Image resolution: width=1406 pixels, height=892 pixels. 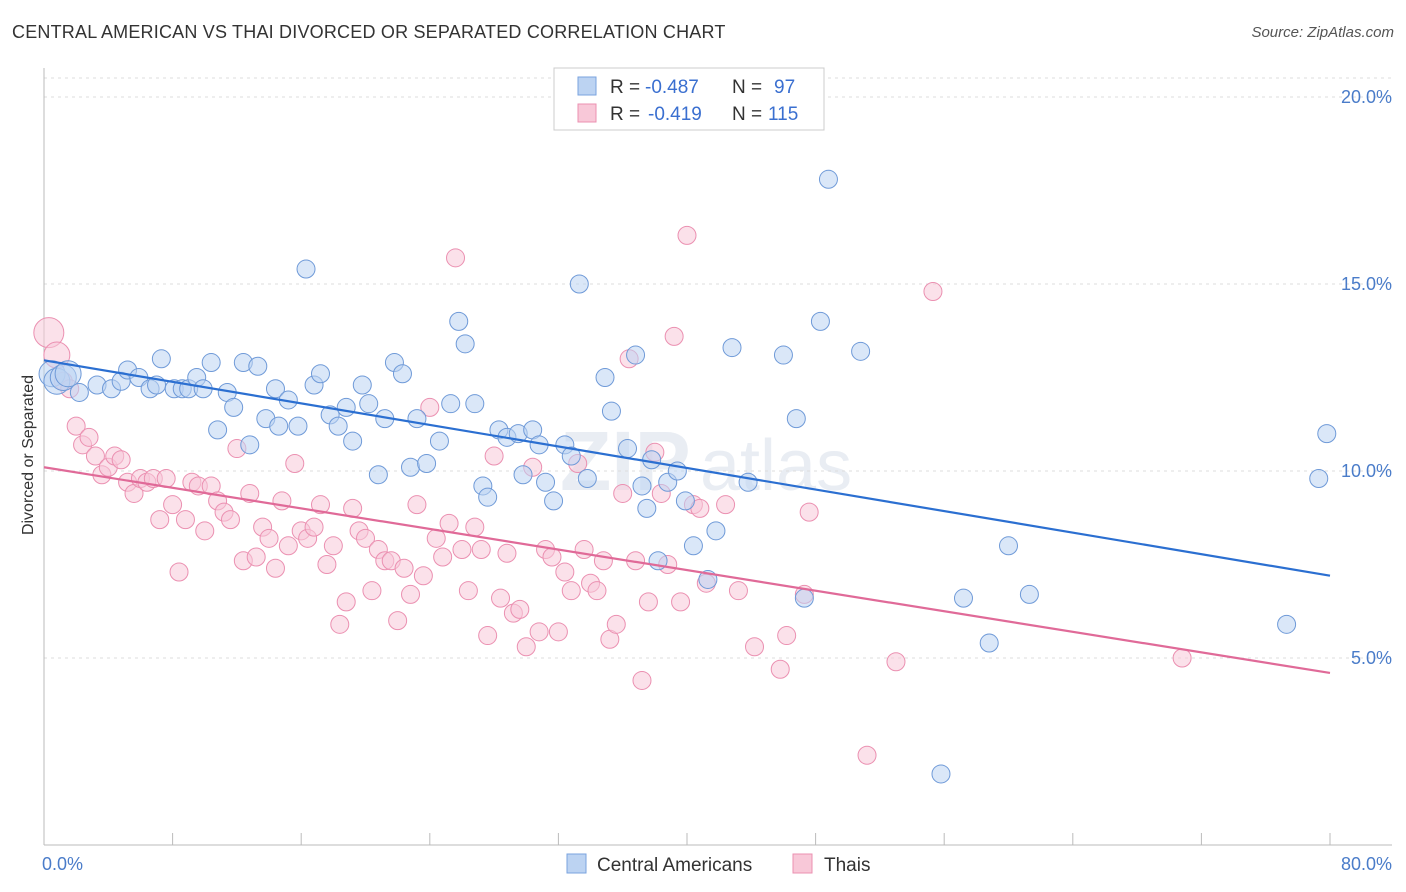 I want to click on bottom-legend-label-central-americans: Central Americans, so click(x=674, y=865).